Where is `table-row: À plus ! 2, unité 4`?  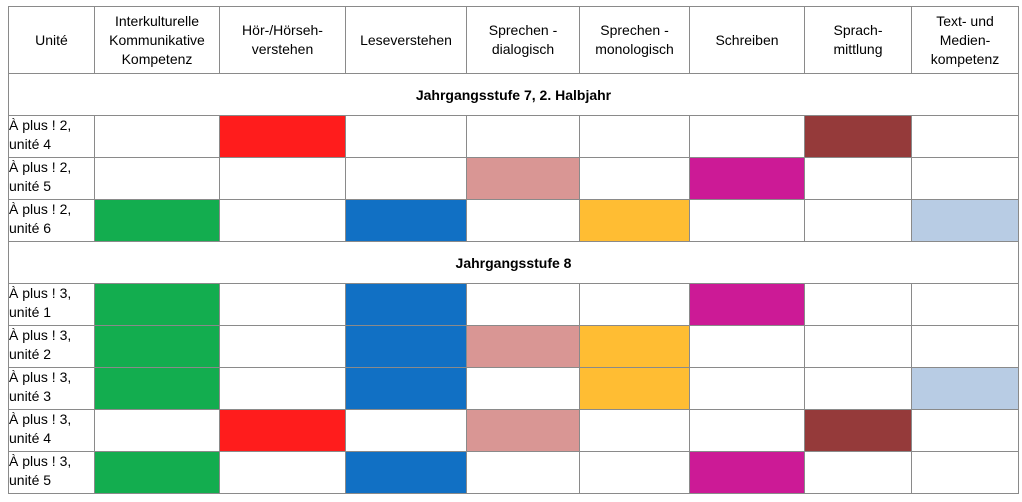
table-row: À plus ! 2, unité 4 is located at coordinates (513, 136).